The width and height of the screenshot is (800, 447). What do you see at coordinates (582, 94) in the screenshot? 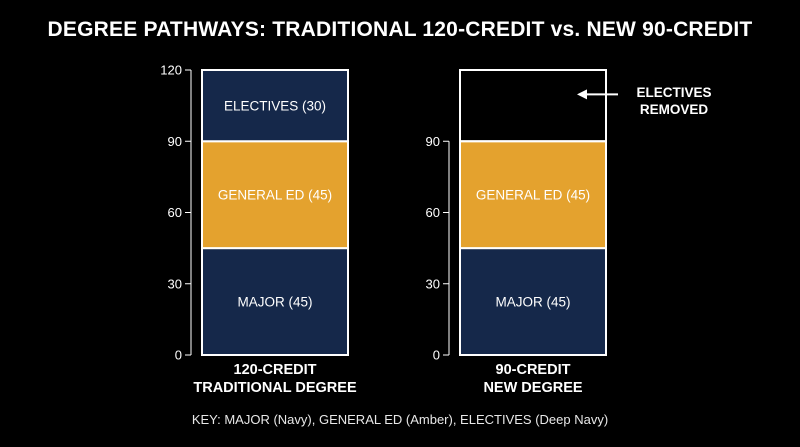
I see `annotation-arrowhead-icon` at bounding box center [582, 94].